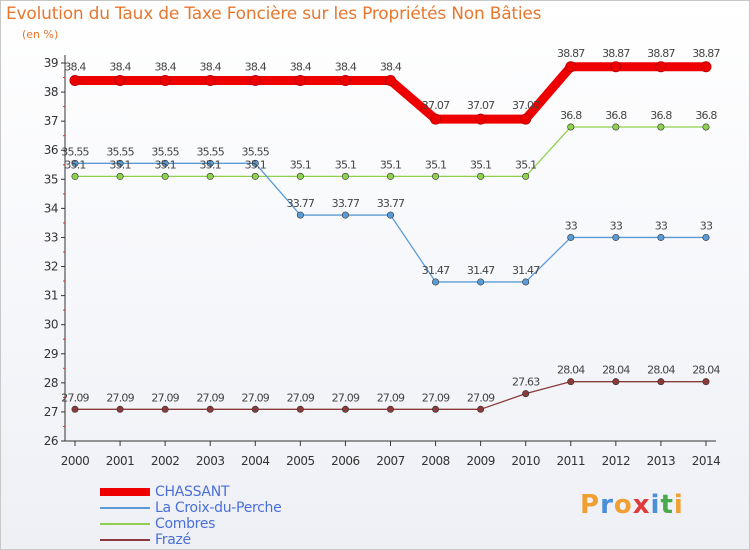  I want to click on logo-letter: t, so click(667, 505).